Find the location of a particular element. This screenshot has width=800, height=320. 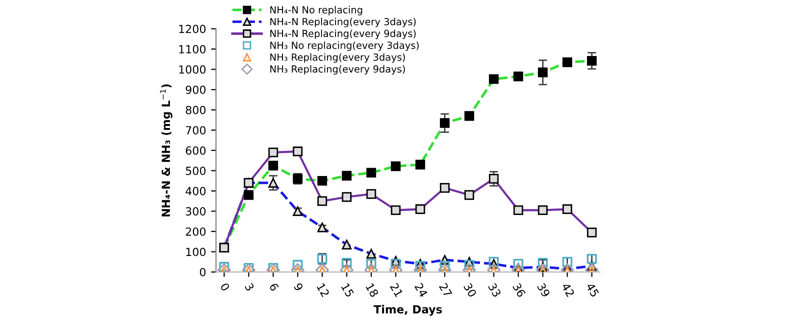

x-tick-label: 6 is located at coordinates (274, 287).